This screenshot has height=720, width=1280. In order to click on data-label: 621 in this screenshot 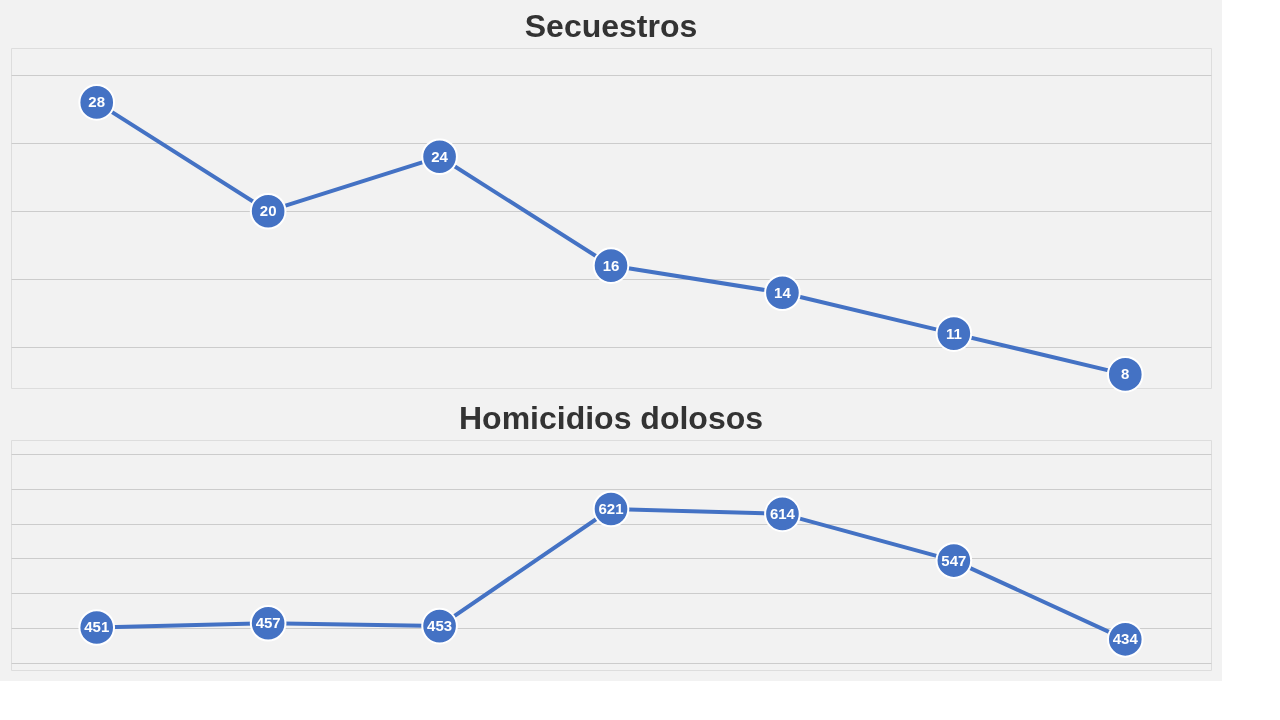, I will do `click(611, 508)`.